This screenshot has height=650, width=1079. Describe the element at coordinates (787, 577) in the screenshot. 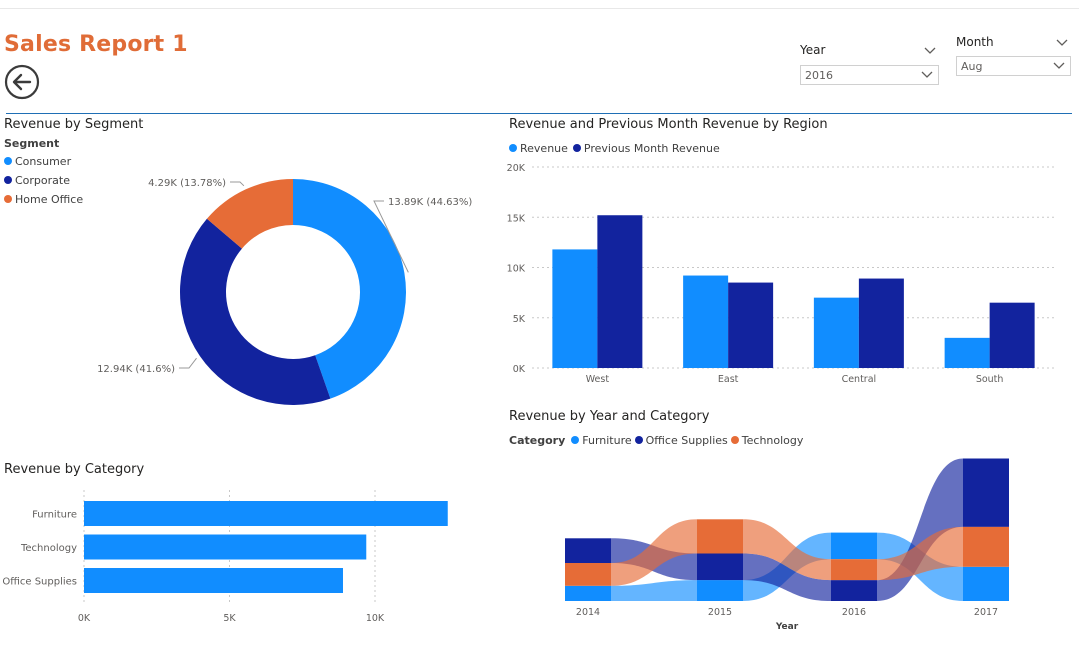

I see `ribbon-office-supplies-2015-2016` at that location.